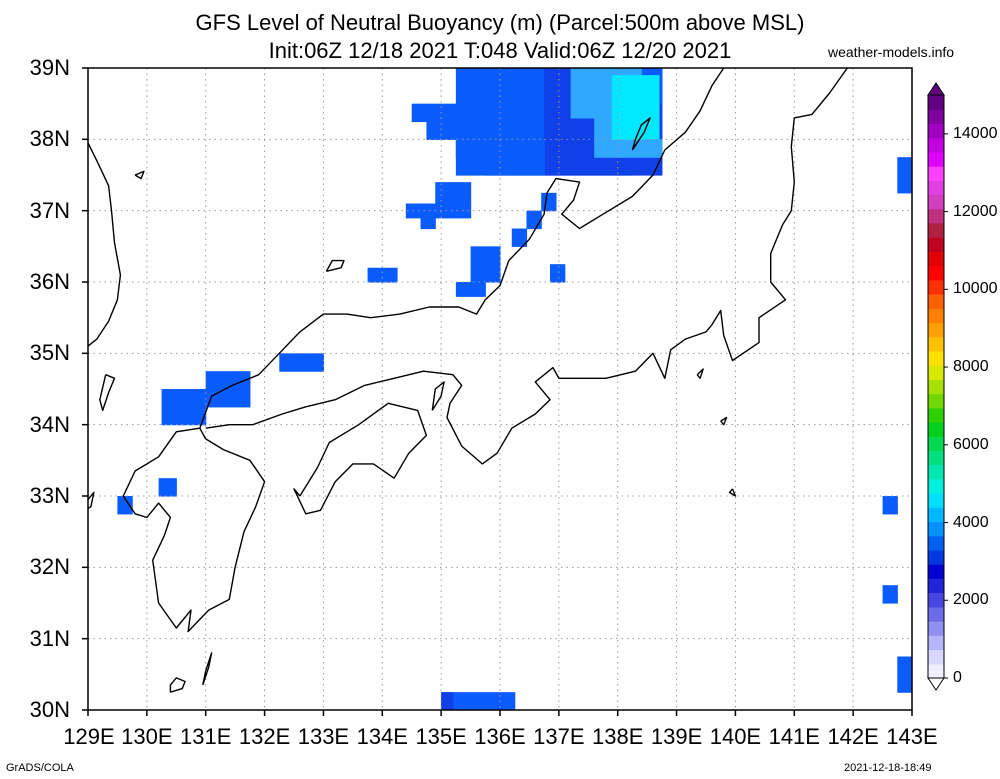 The height and width of the screenshot is (779, 1000). What do you see at coordinates (641, 134) in the screenshot?
I see `sado-coast` at bounding box center [641, 134].